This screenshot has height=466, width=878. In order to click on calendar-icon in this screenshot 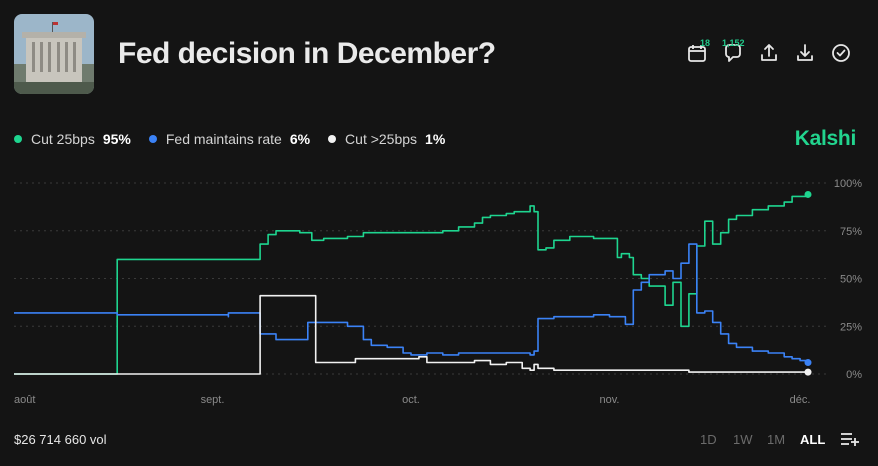, I will do `click(697, 53)`.